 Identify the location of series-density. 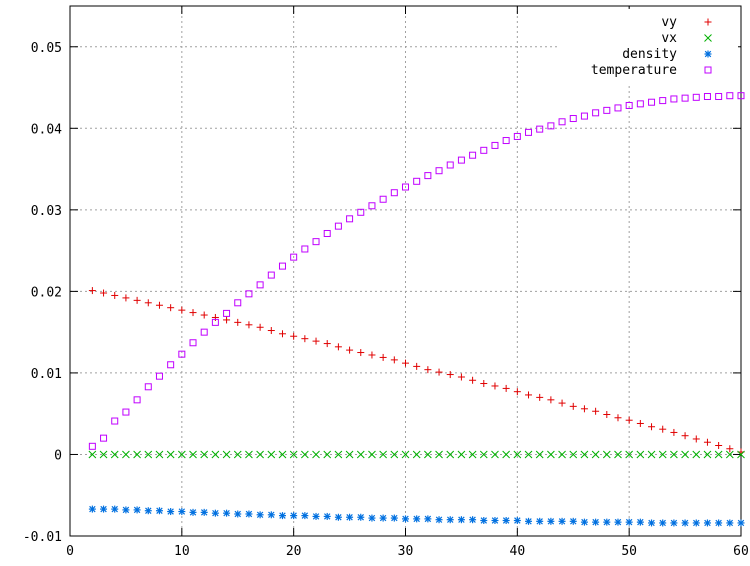
(416, 516).